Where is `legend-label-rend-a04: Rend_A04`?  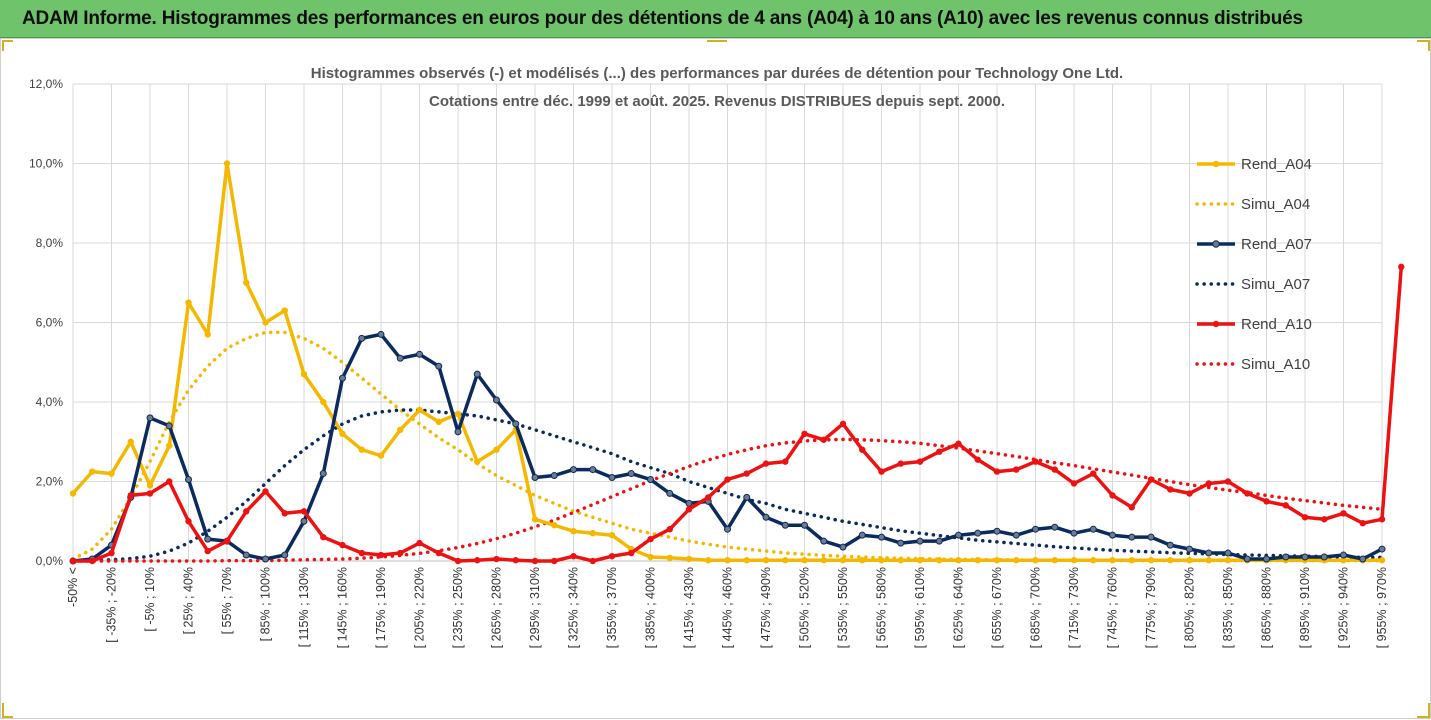 legend-label-rend-a04: Rend_A04 is located at coordinates (1276, 164).